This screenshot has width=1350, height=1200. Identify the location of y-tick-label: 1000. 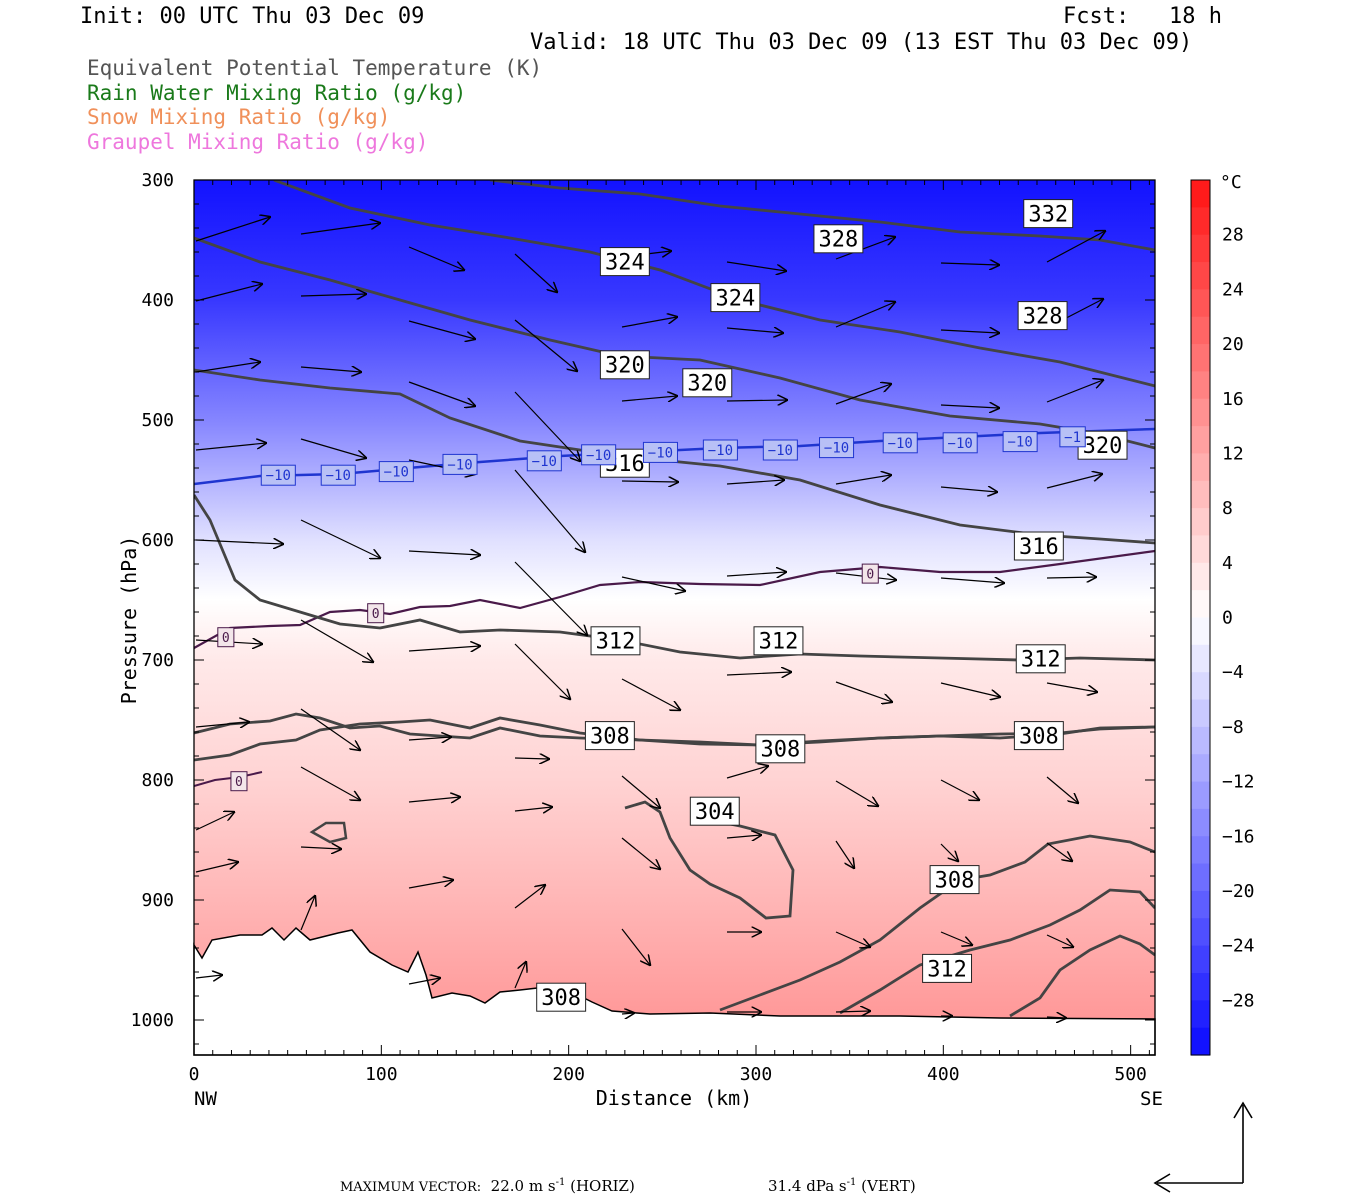
(152, 1020).